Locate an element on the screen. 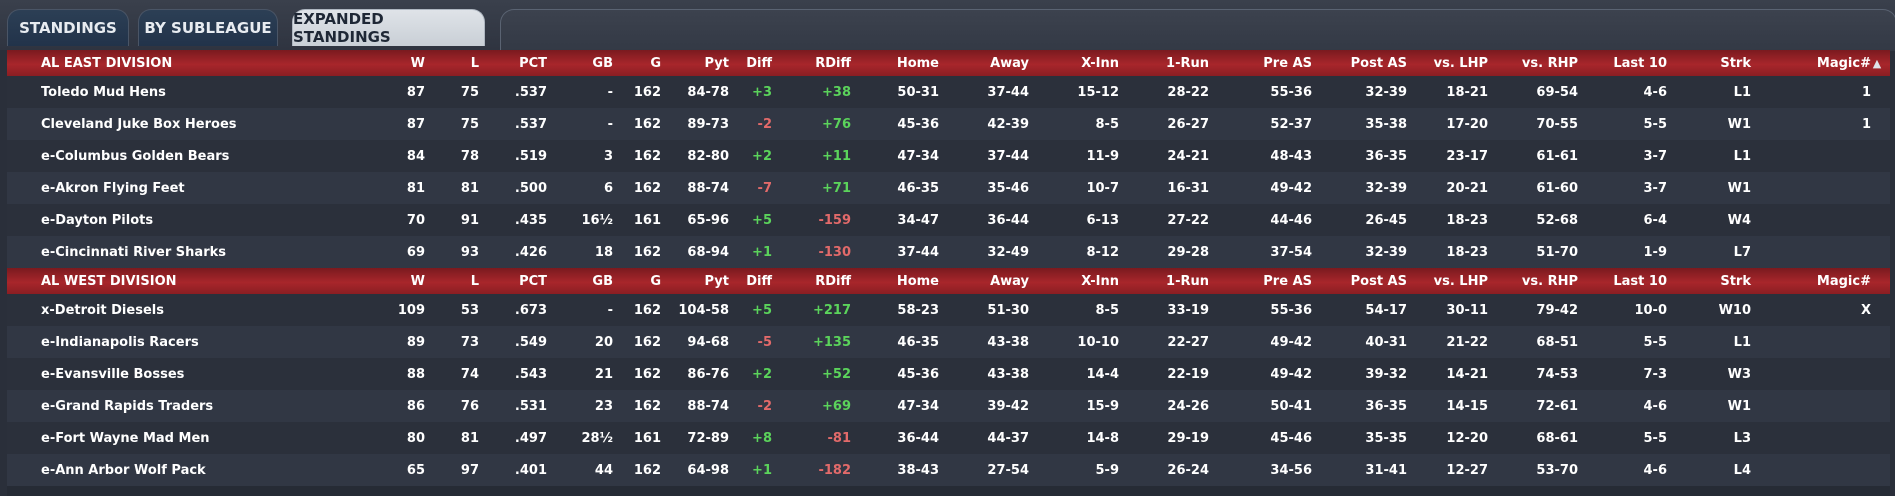  cell-home: 45-36 is located at coordinates (918, 124).